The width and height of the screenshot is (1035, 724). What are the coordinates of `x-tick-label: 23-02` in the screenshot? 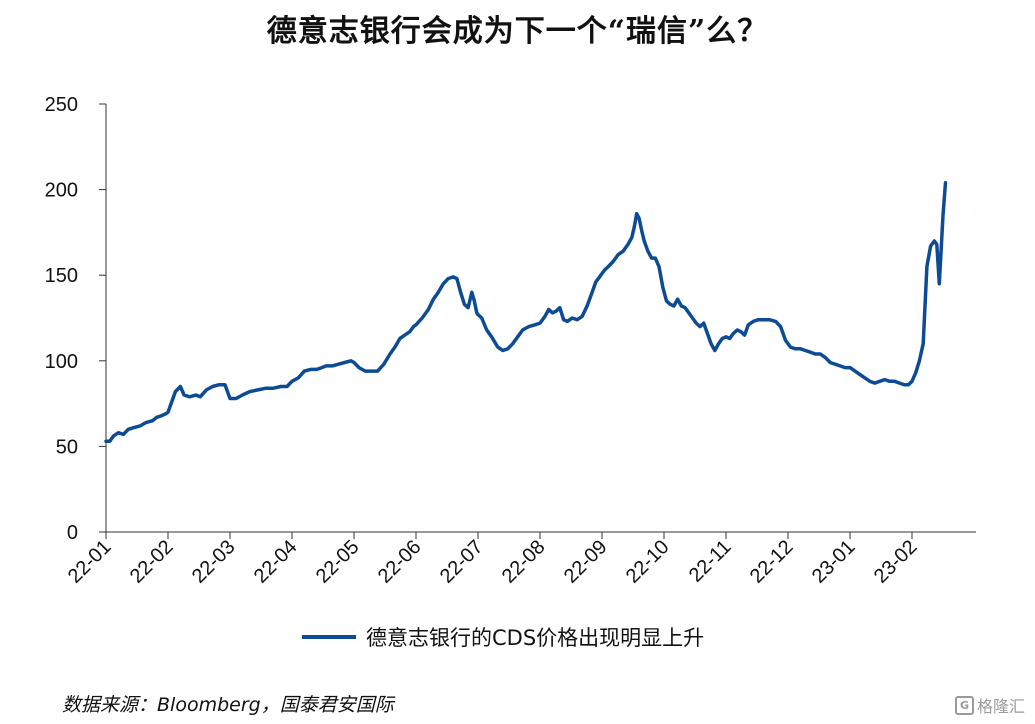 It's located at (896, 562).